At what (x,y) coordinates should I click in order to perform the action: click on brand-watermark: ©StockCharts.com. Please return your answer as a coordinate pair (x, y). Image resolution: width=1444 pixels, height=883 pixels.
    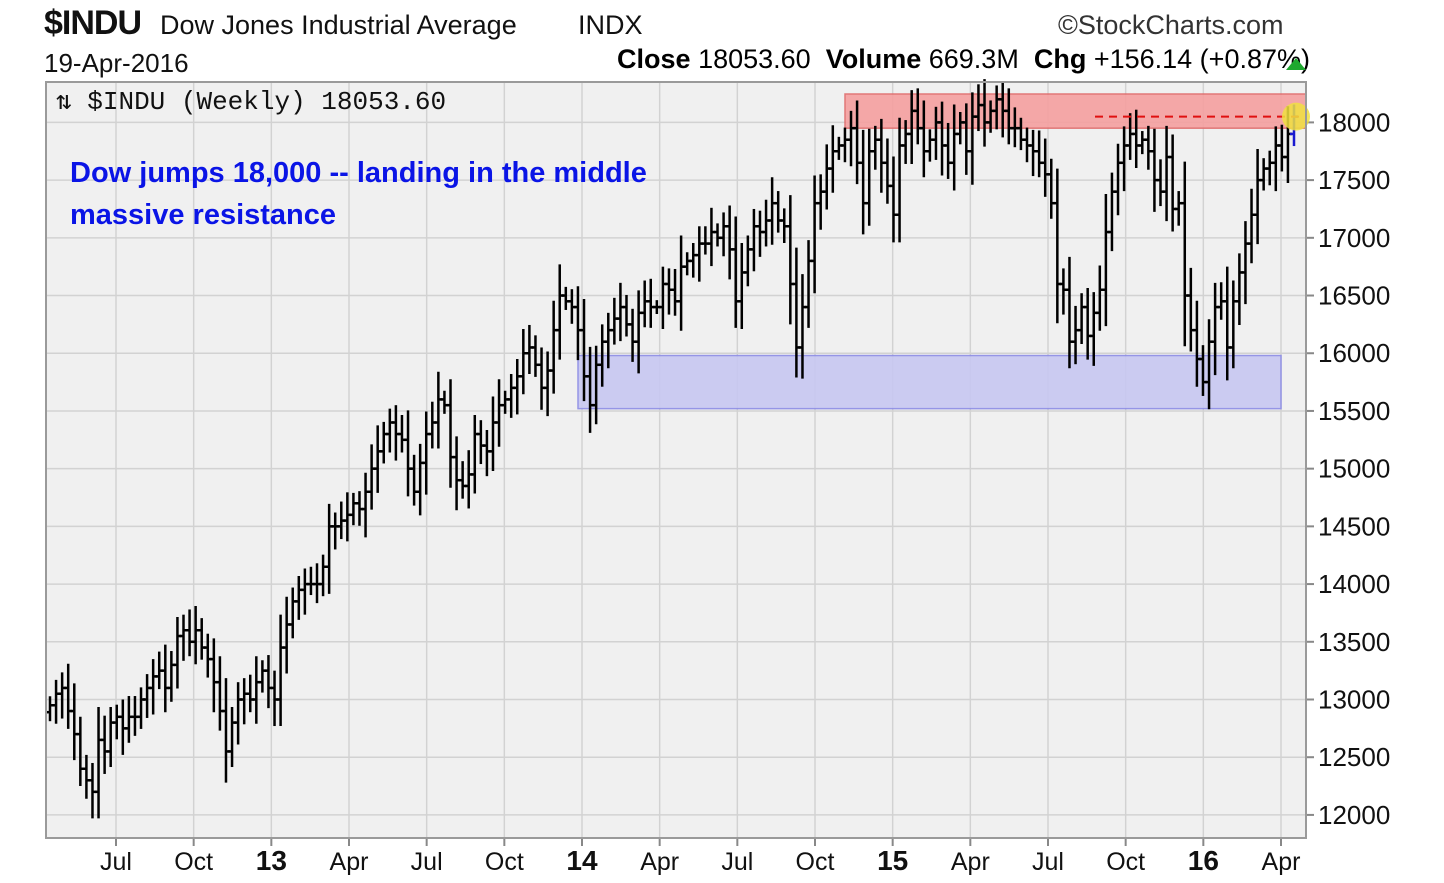
    Looking at the image, I should click on (1171, 25).